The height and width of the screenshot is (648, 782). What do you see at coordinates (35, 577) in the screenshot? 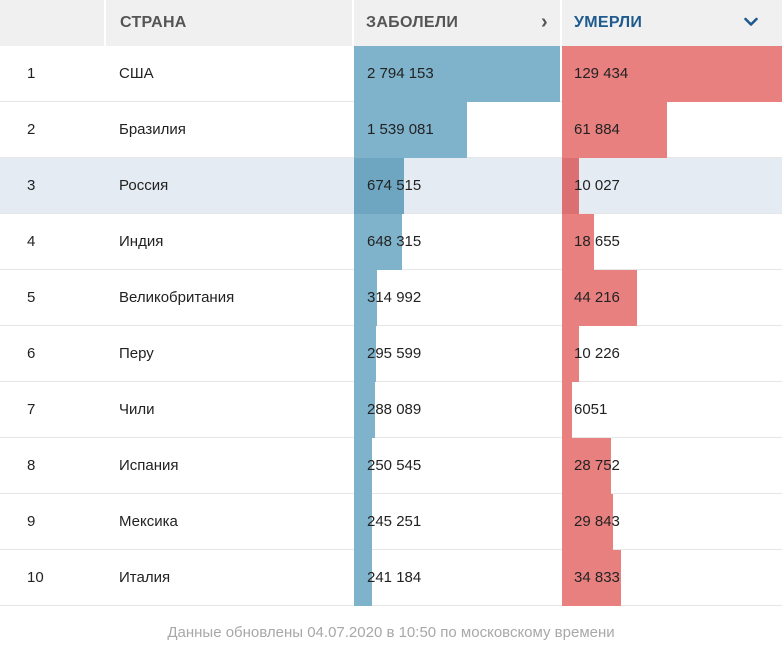
I see `rank-cell: 10` at bounding box center [35, 577].